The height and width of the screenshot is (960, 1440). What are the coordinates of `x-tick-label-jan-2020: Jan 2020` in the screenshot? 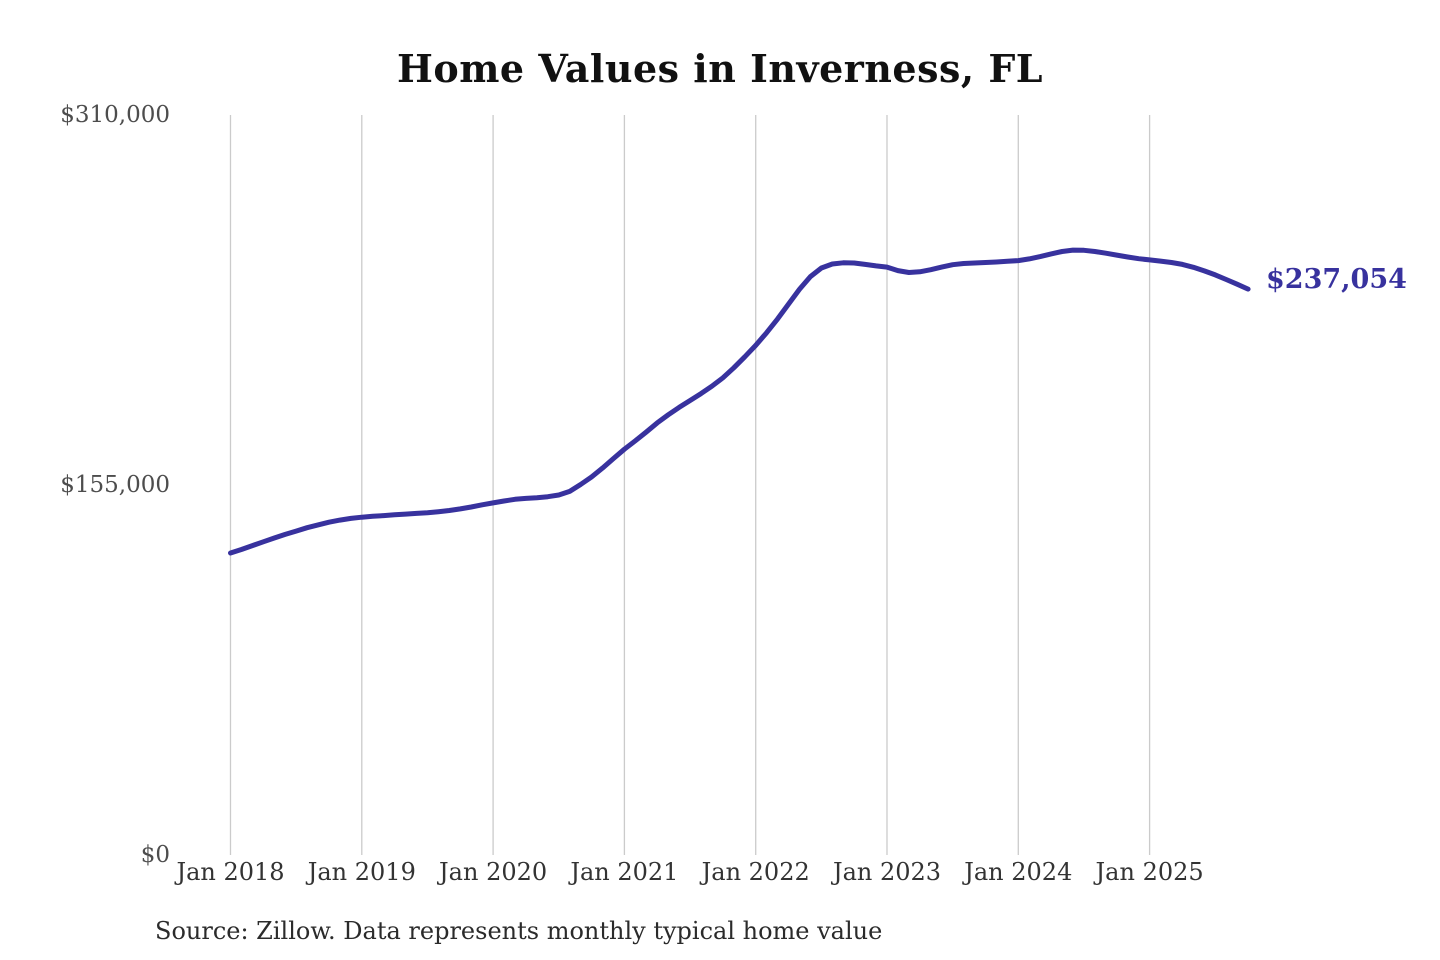 It's located at (493, 872).